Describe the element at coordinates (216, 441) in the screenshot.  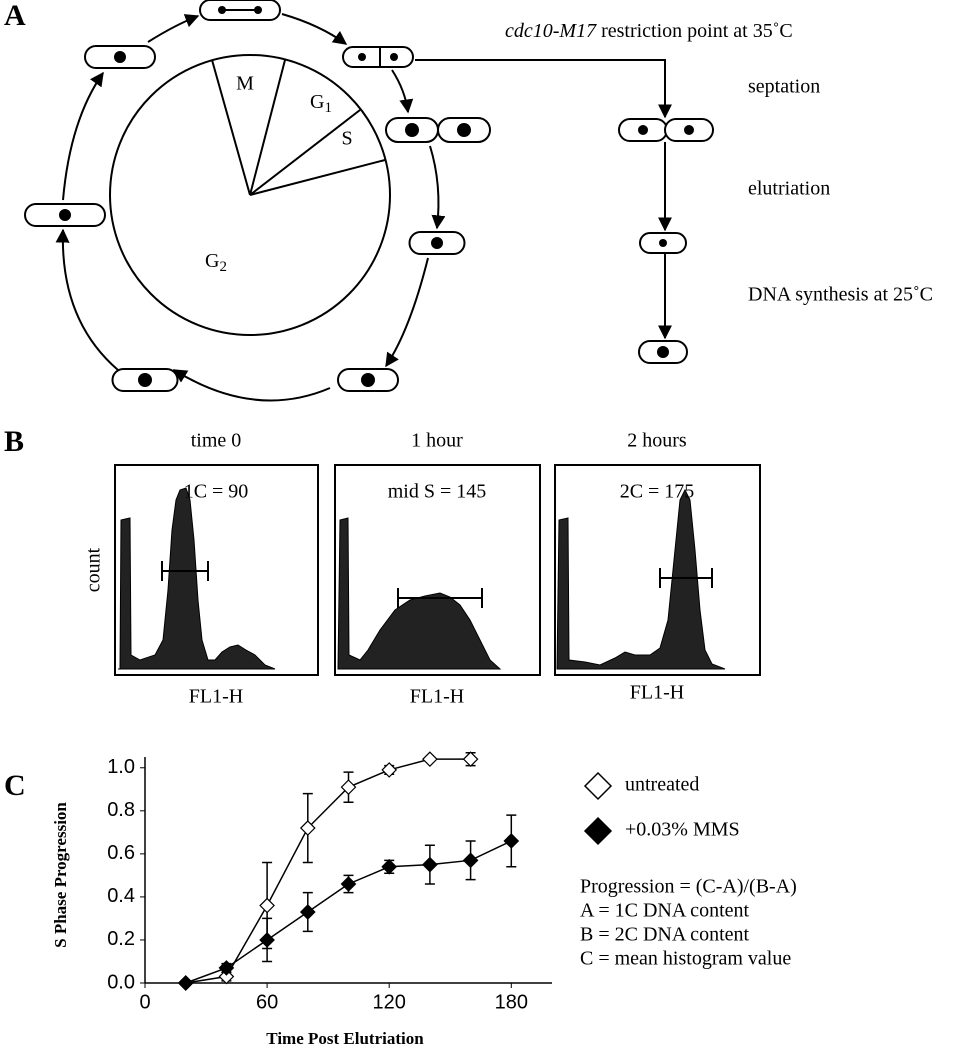
I see `histogram-title: time 0` at that location.